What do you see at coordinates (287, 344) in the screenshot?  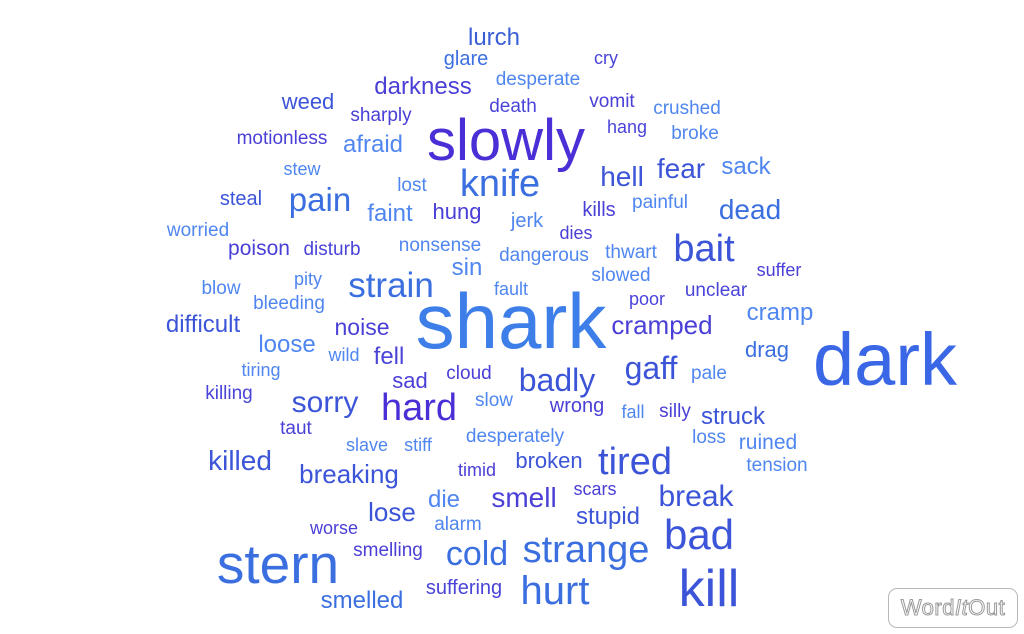 I see `cloud-word: loose` at bounding box center [287, 344].